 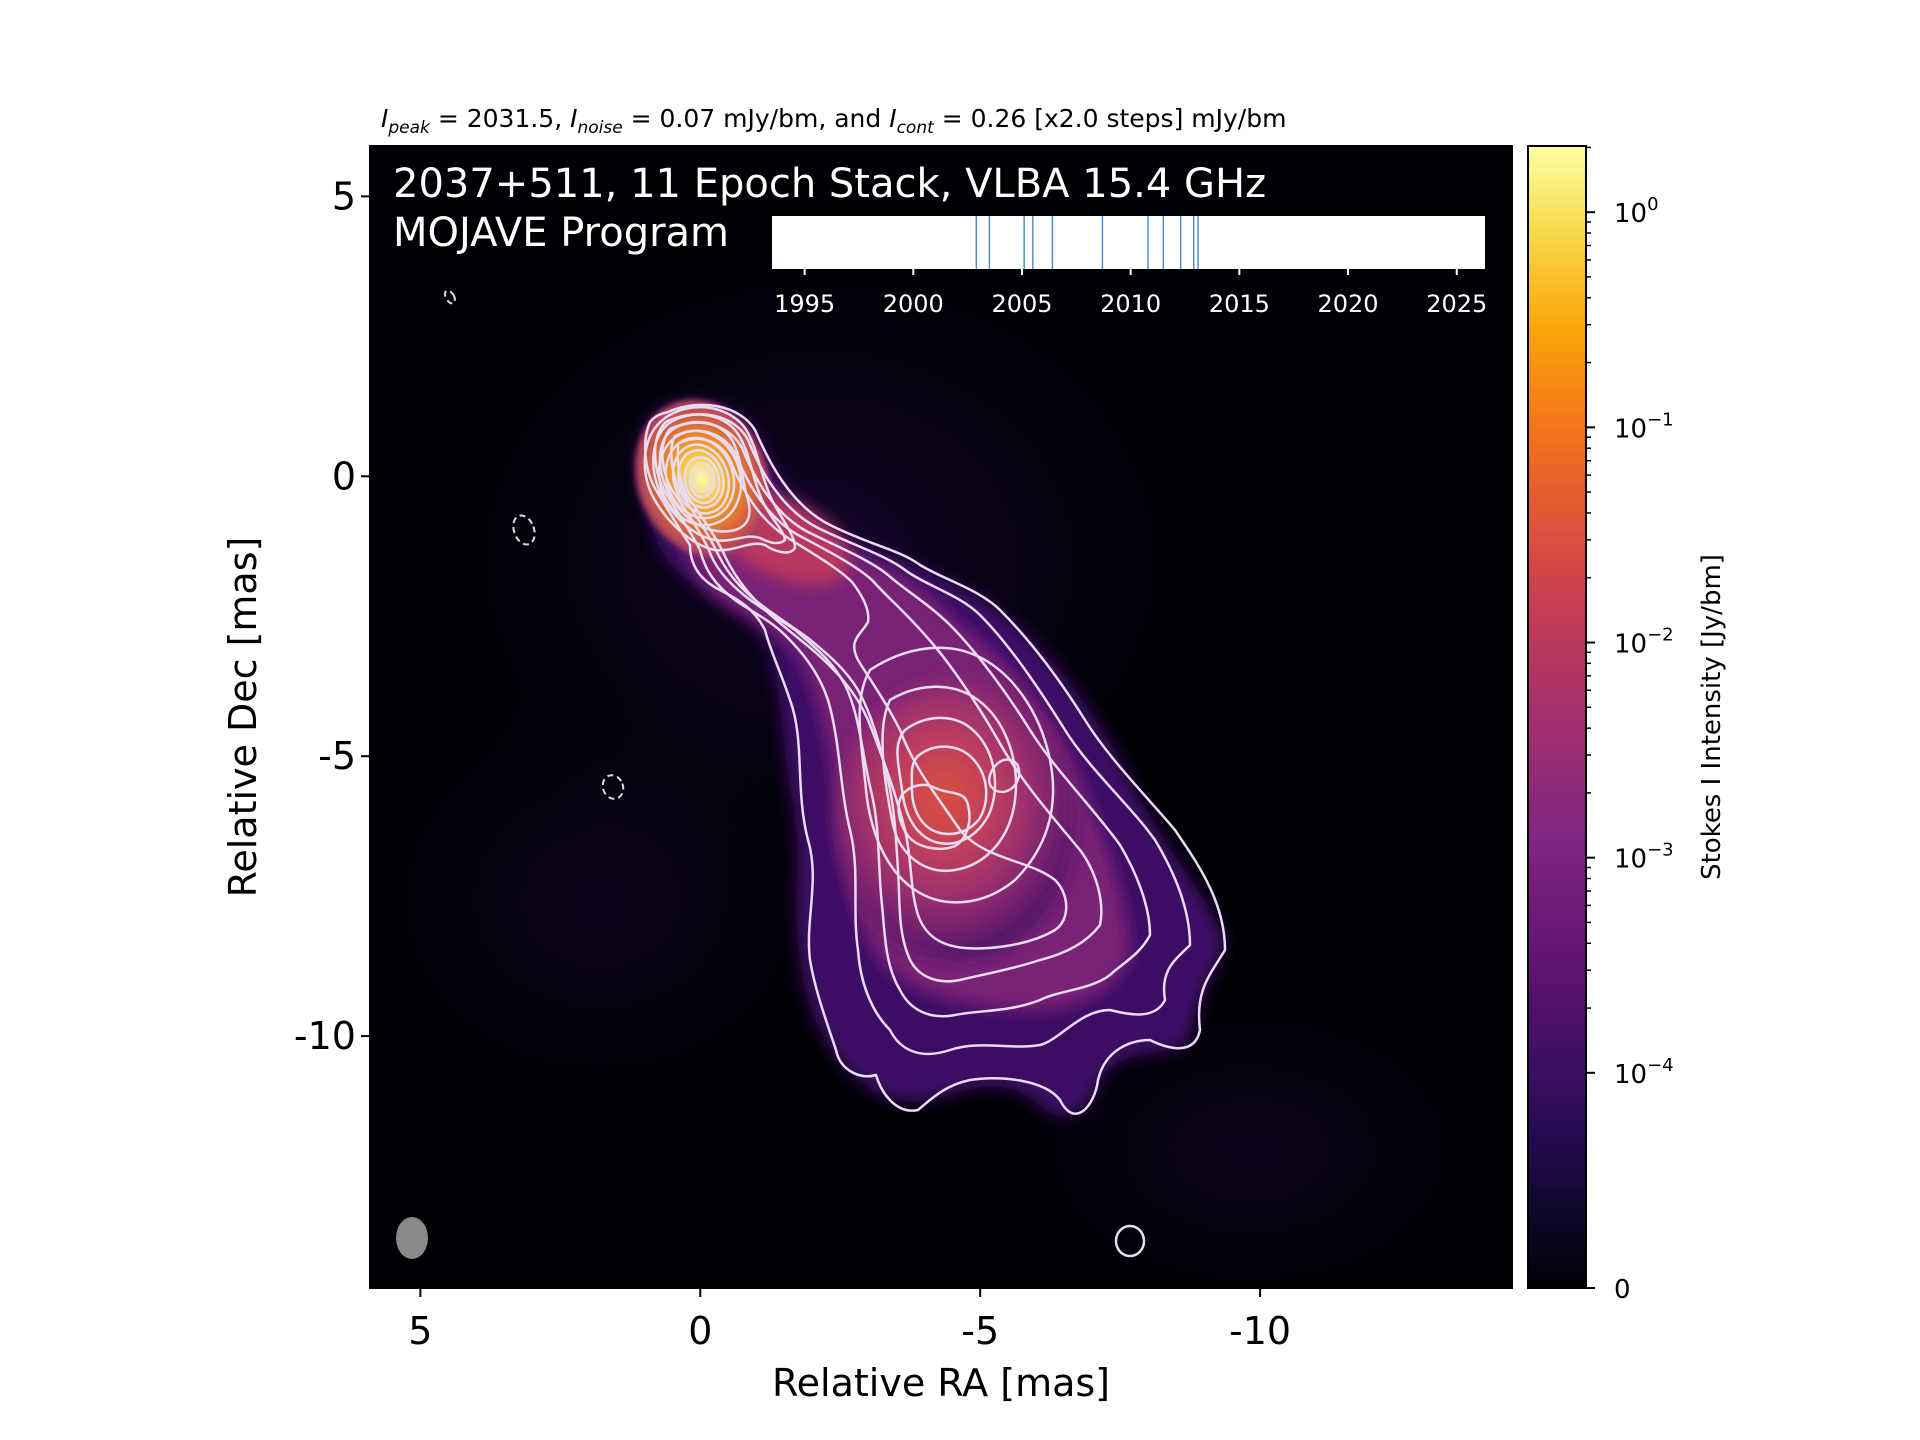 What do you see at coordinates (1130, 1241) in the screenshot?
I see `contour-isolated` at bounding box center [1130, 1241].